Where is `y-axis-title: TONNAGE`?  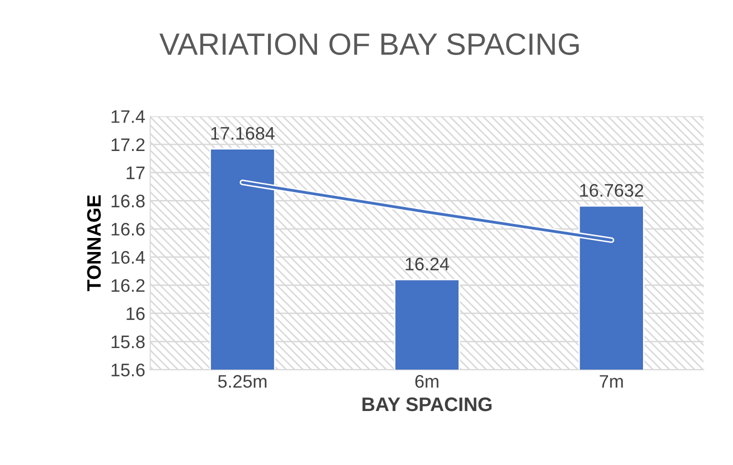
y-axis-title: TONNAGE is located at coordinates (94, 243).